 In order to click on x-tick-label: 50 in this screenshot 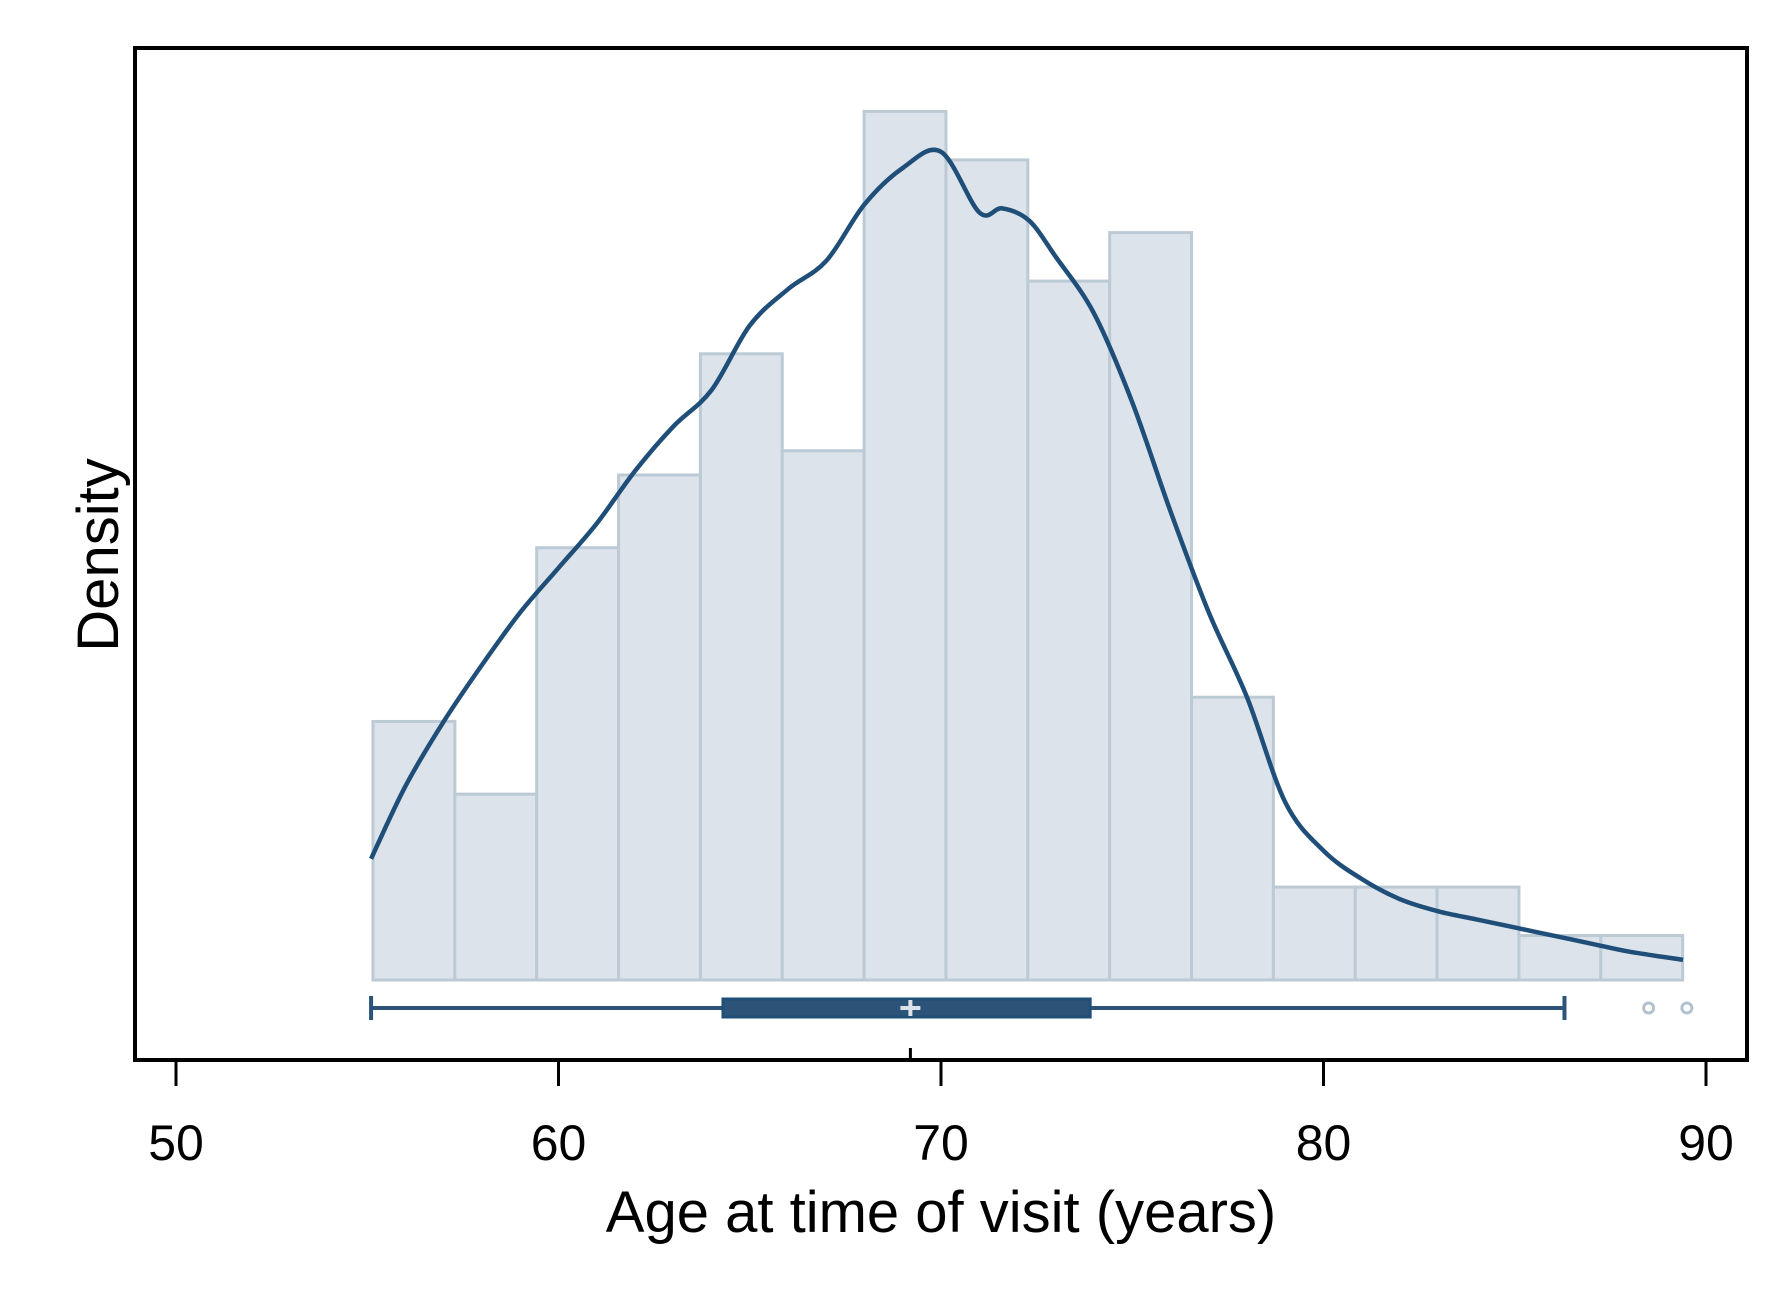, I will do `click(176, 1143)`.